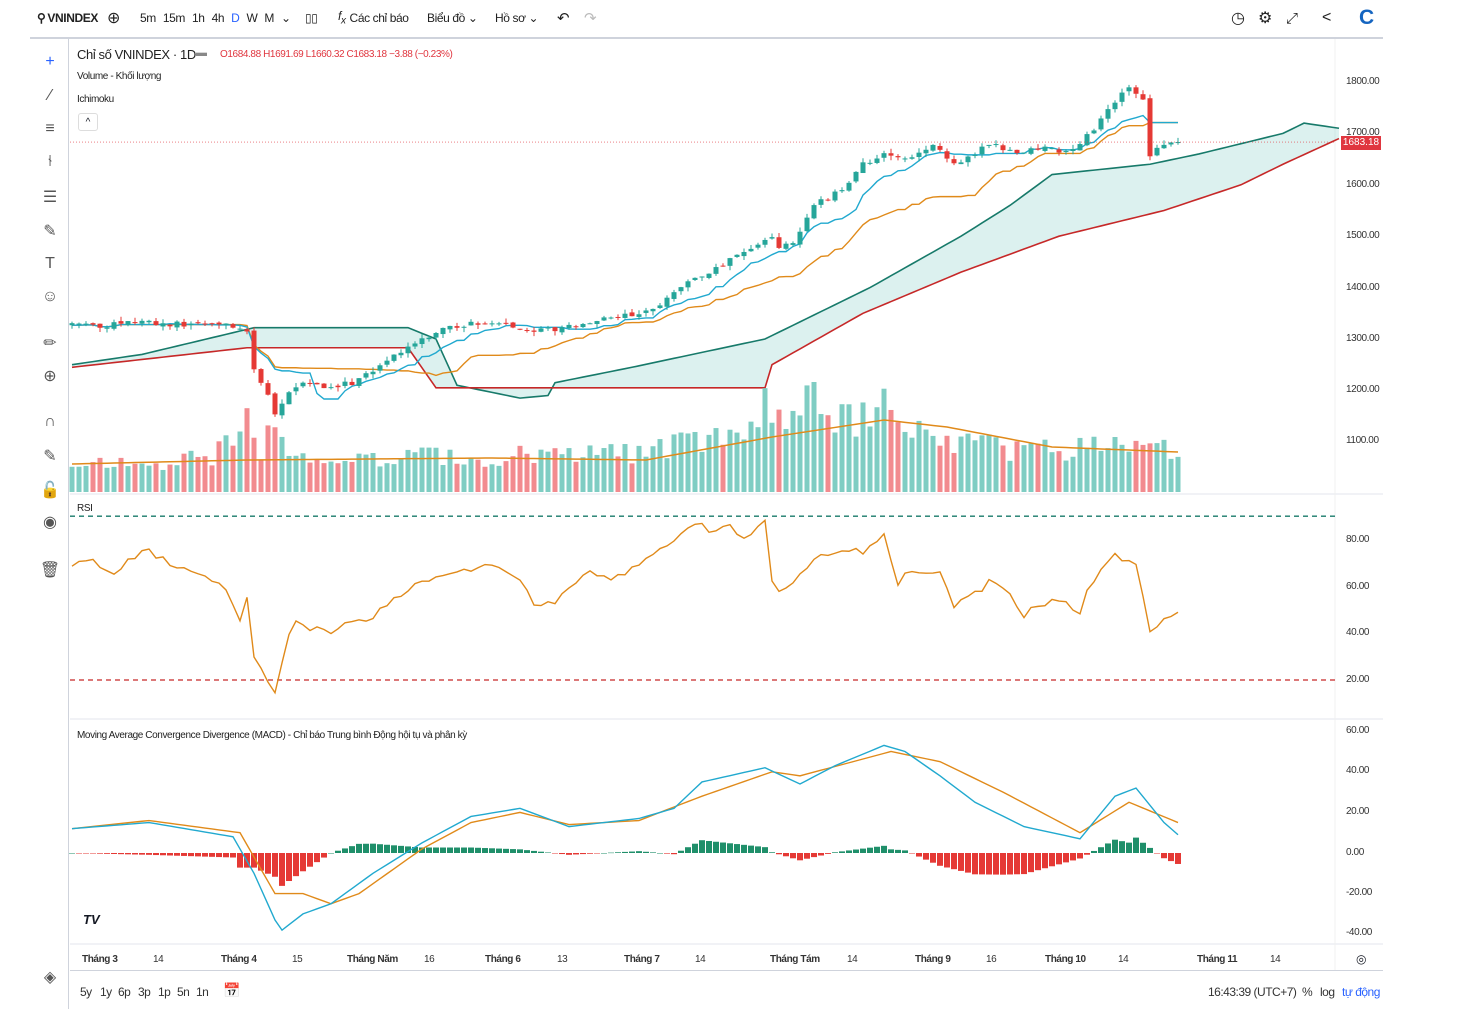  Describe the element at coordinates (106, 992) in the screenshot. I see `range-1y: 1y` at that location.